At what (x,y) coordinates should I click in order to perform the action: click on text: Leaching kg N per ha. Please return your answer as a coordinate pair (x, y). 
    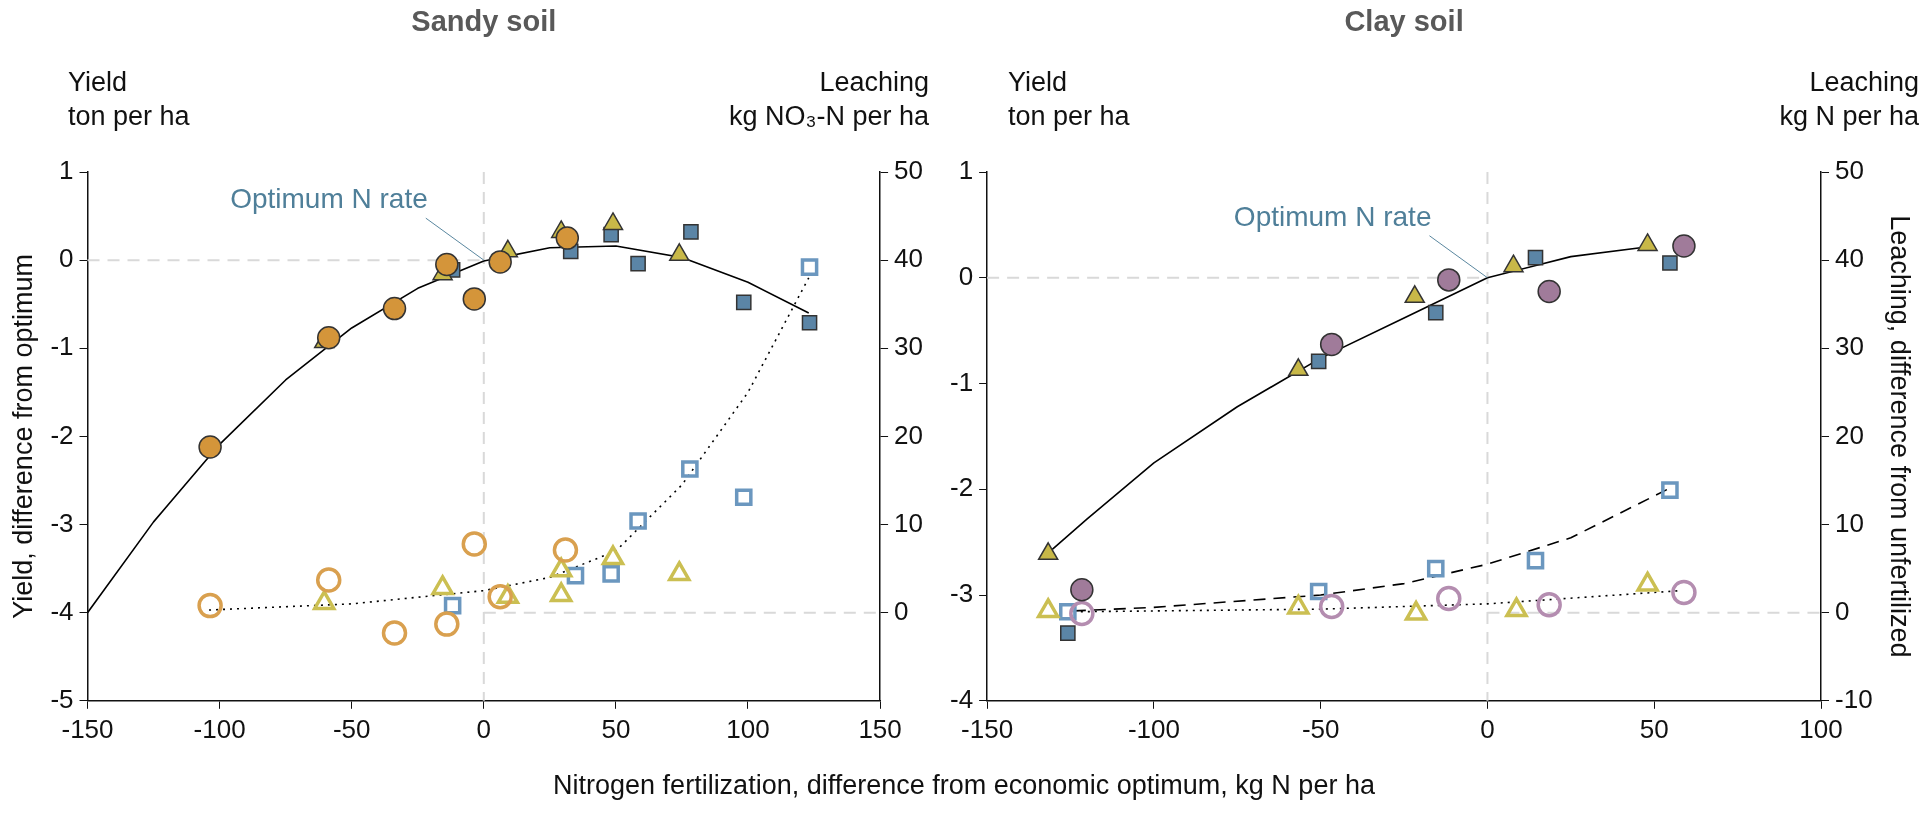
    Looking at the image, I should click on (1849, 98).